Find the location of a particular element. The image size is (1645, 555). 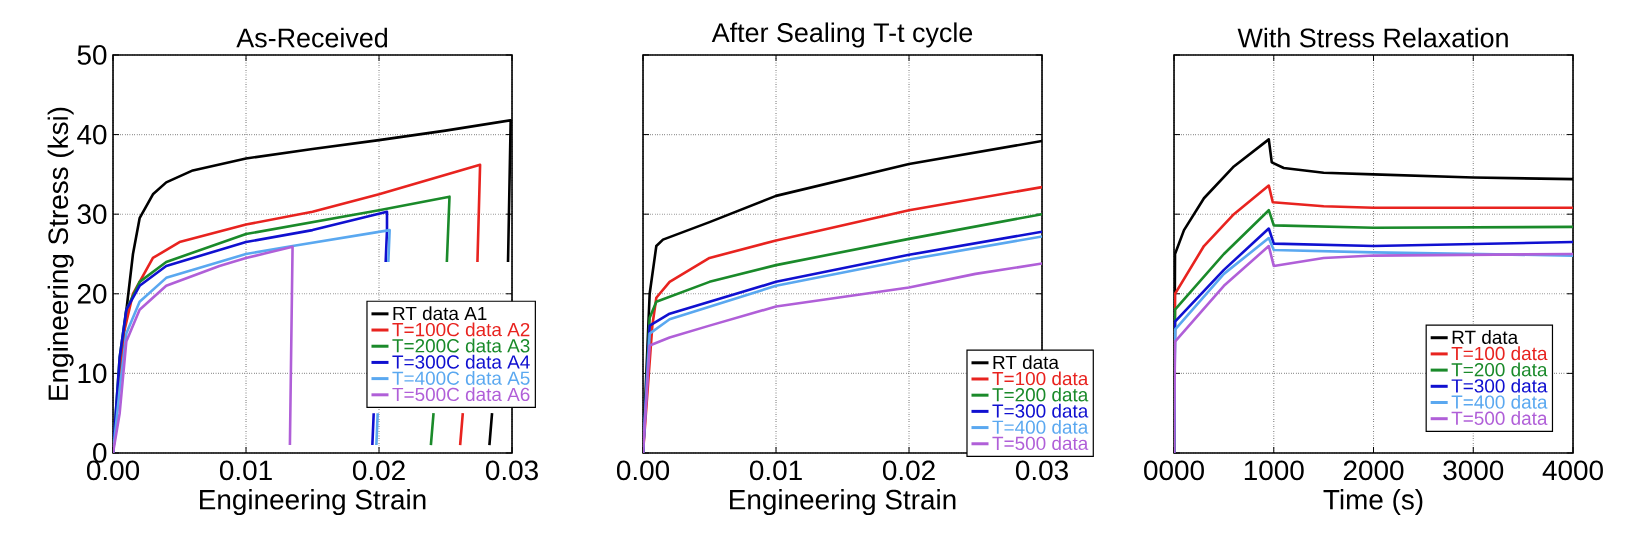

chart-title: After Sealing T-t cycle is located at coordinates (842, 35).